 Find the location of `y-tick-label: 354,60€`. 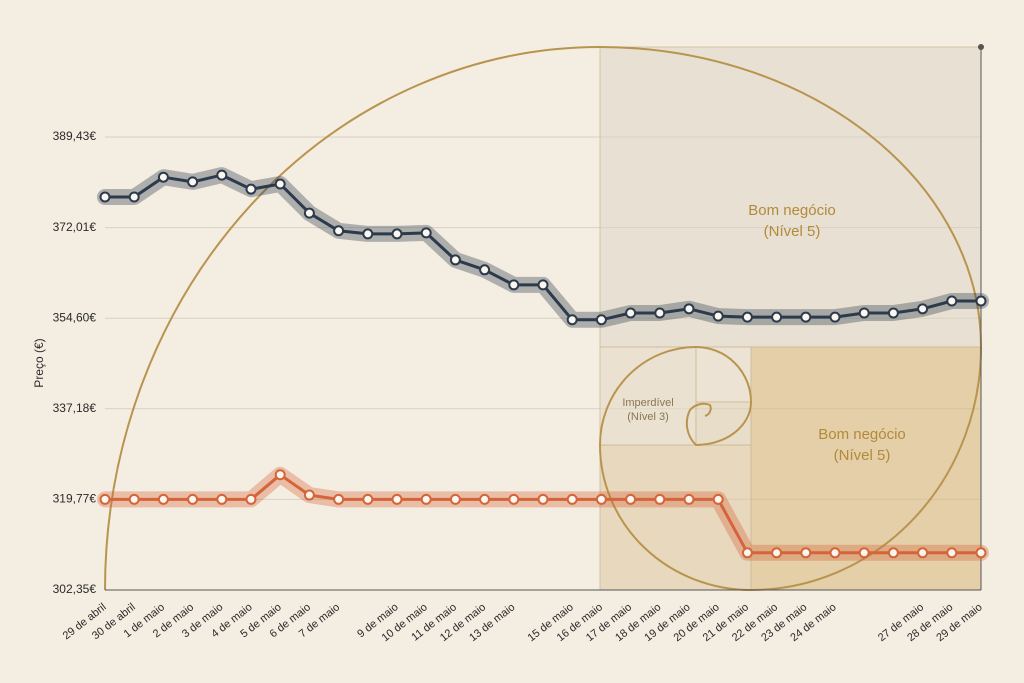

y-tick-label: 354,60€ is located at coordinates (75, 317).